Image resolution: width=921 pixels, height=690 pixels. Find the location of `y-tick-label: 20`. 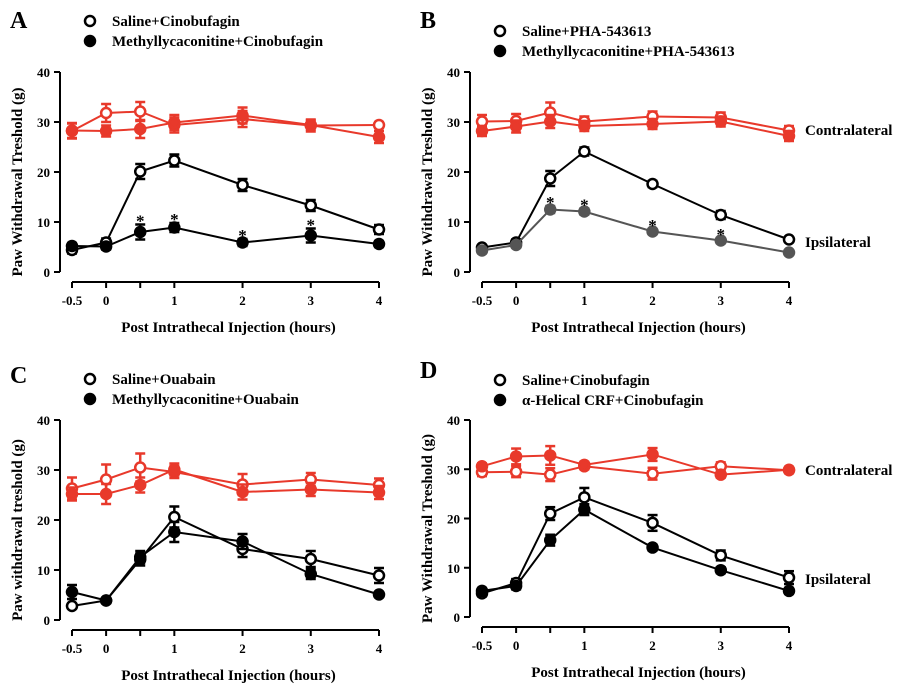

y-tick-label: 20 is located at coordinates (43, 520).